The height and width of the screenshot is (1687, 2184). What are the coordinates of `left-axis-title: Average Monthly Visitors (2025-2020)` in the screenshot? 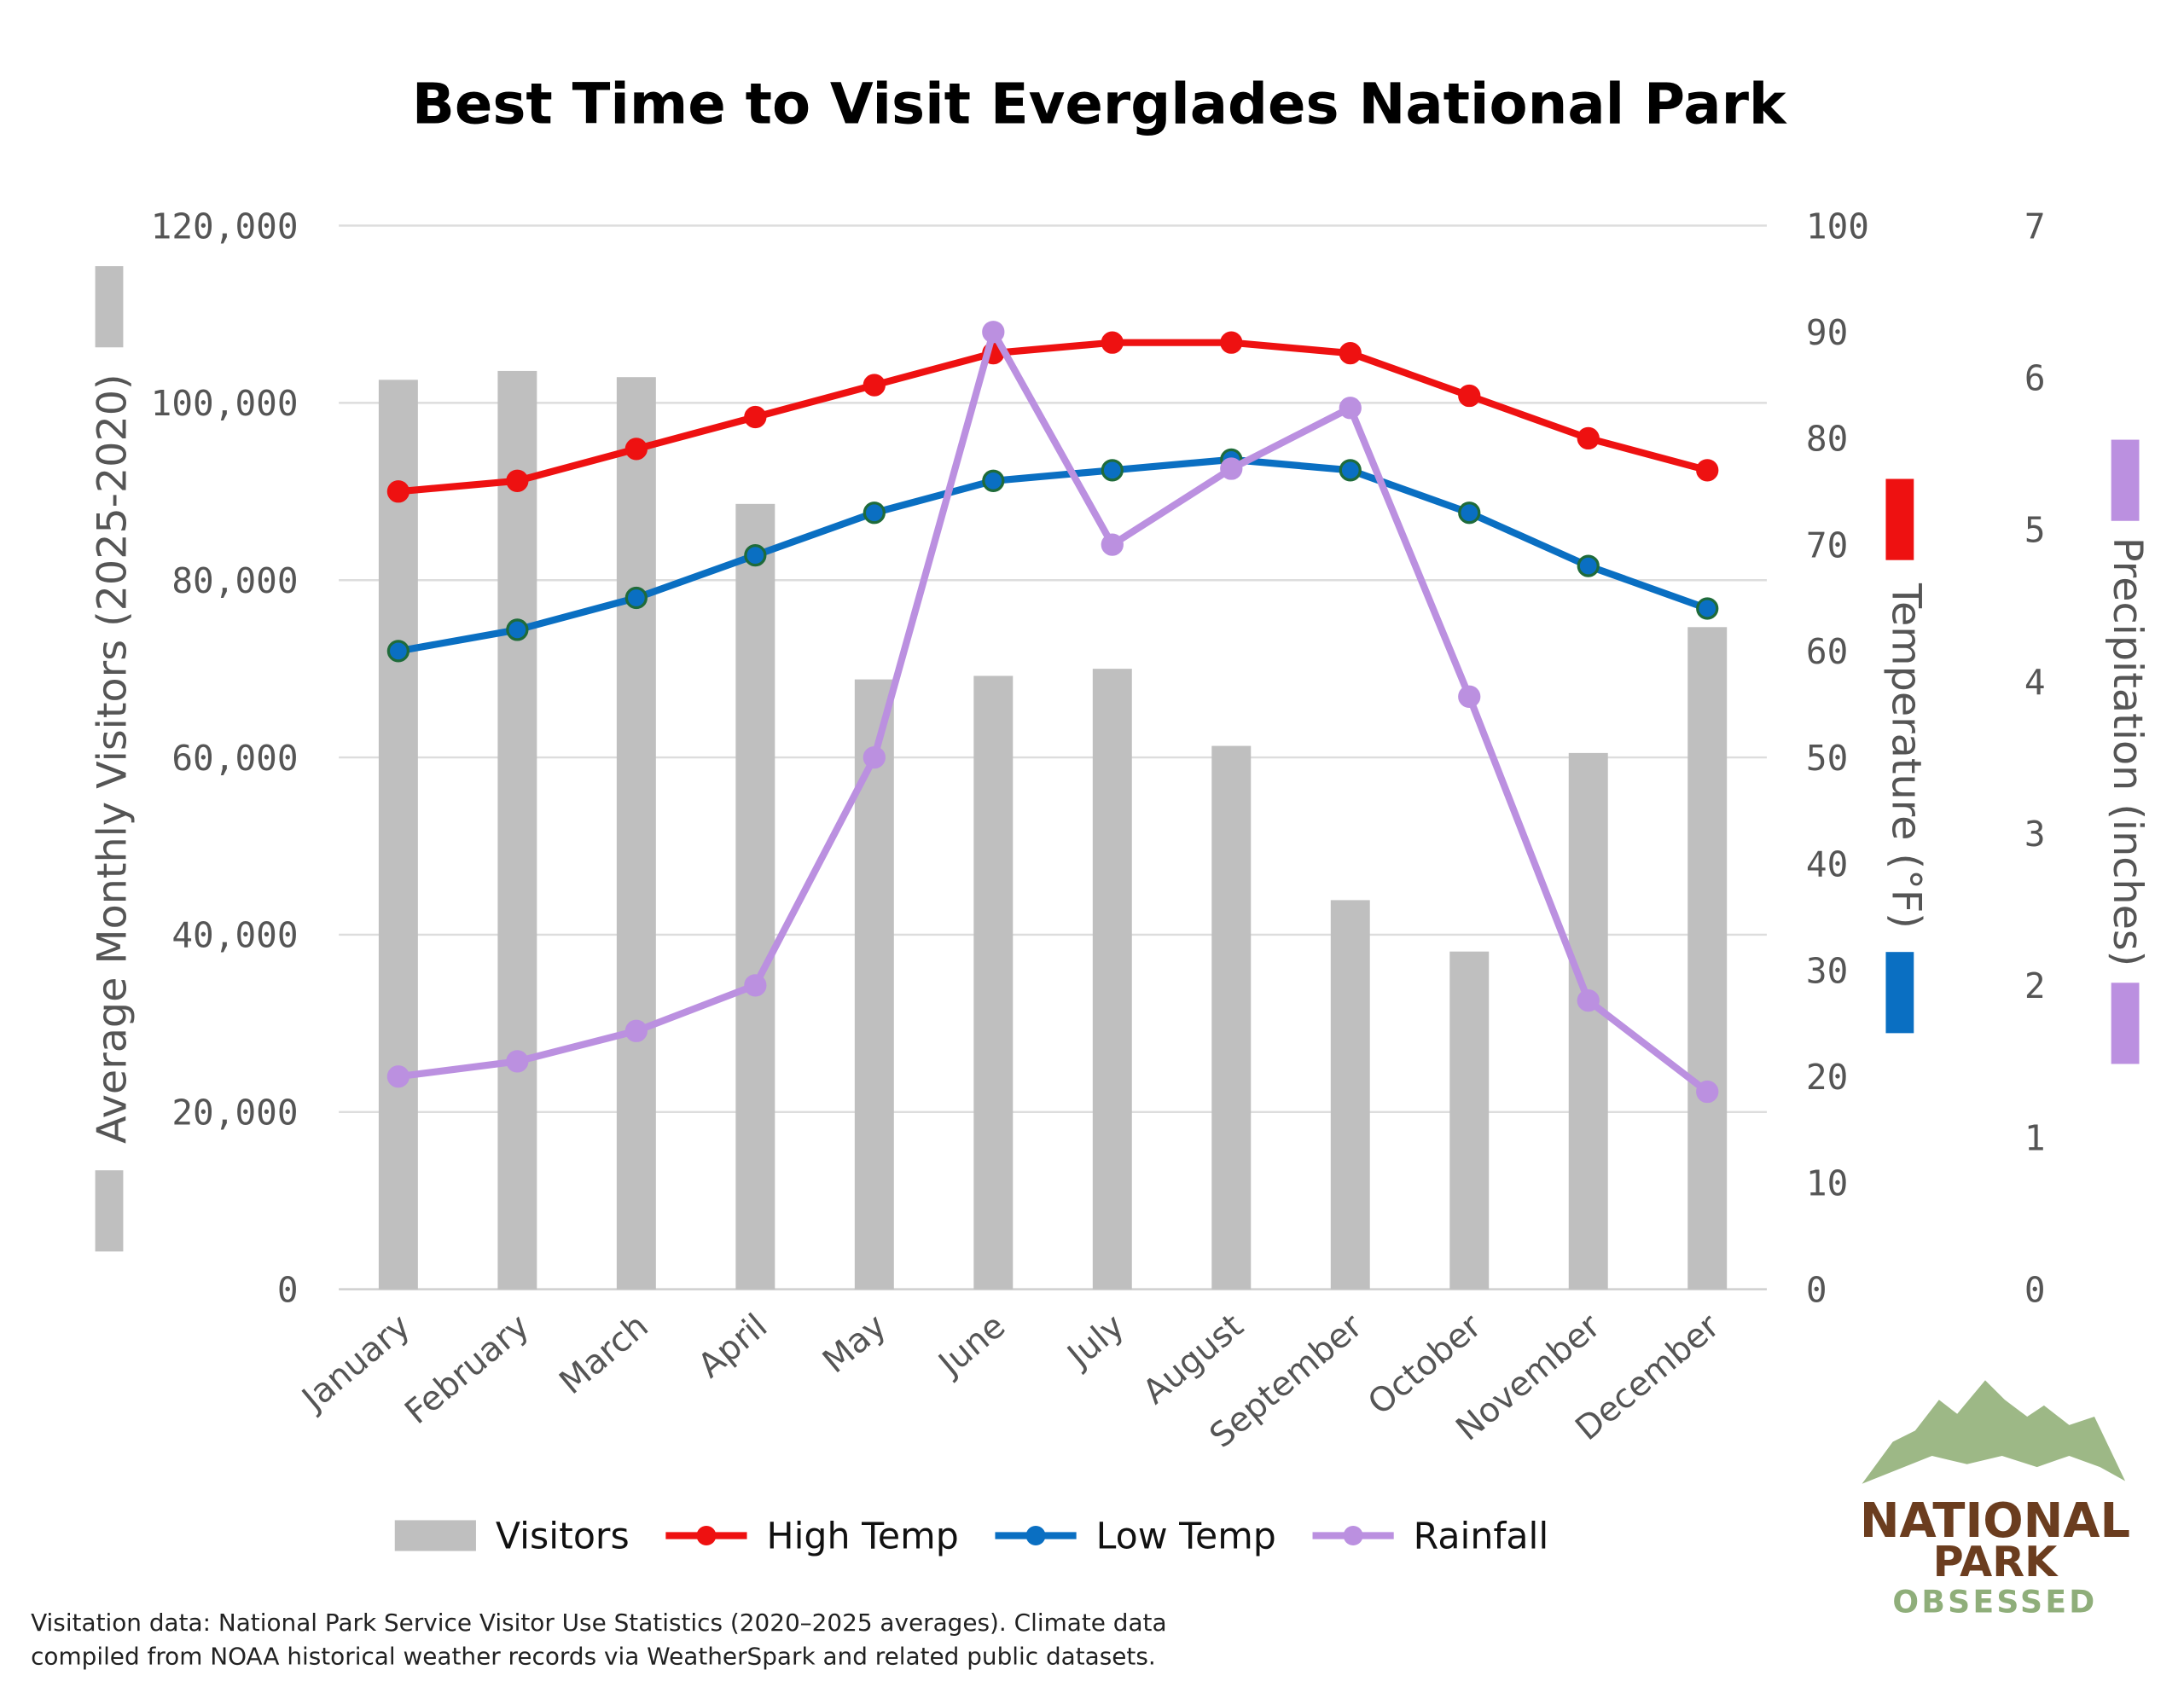 It's located at (113, 759).